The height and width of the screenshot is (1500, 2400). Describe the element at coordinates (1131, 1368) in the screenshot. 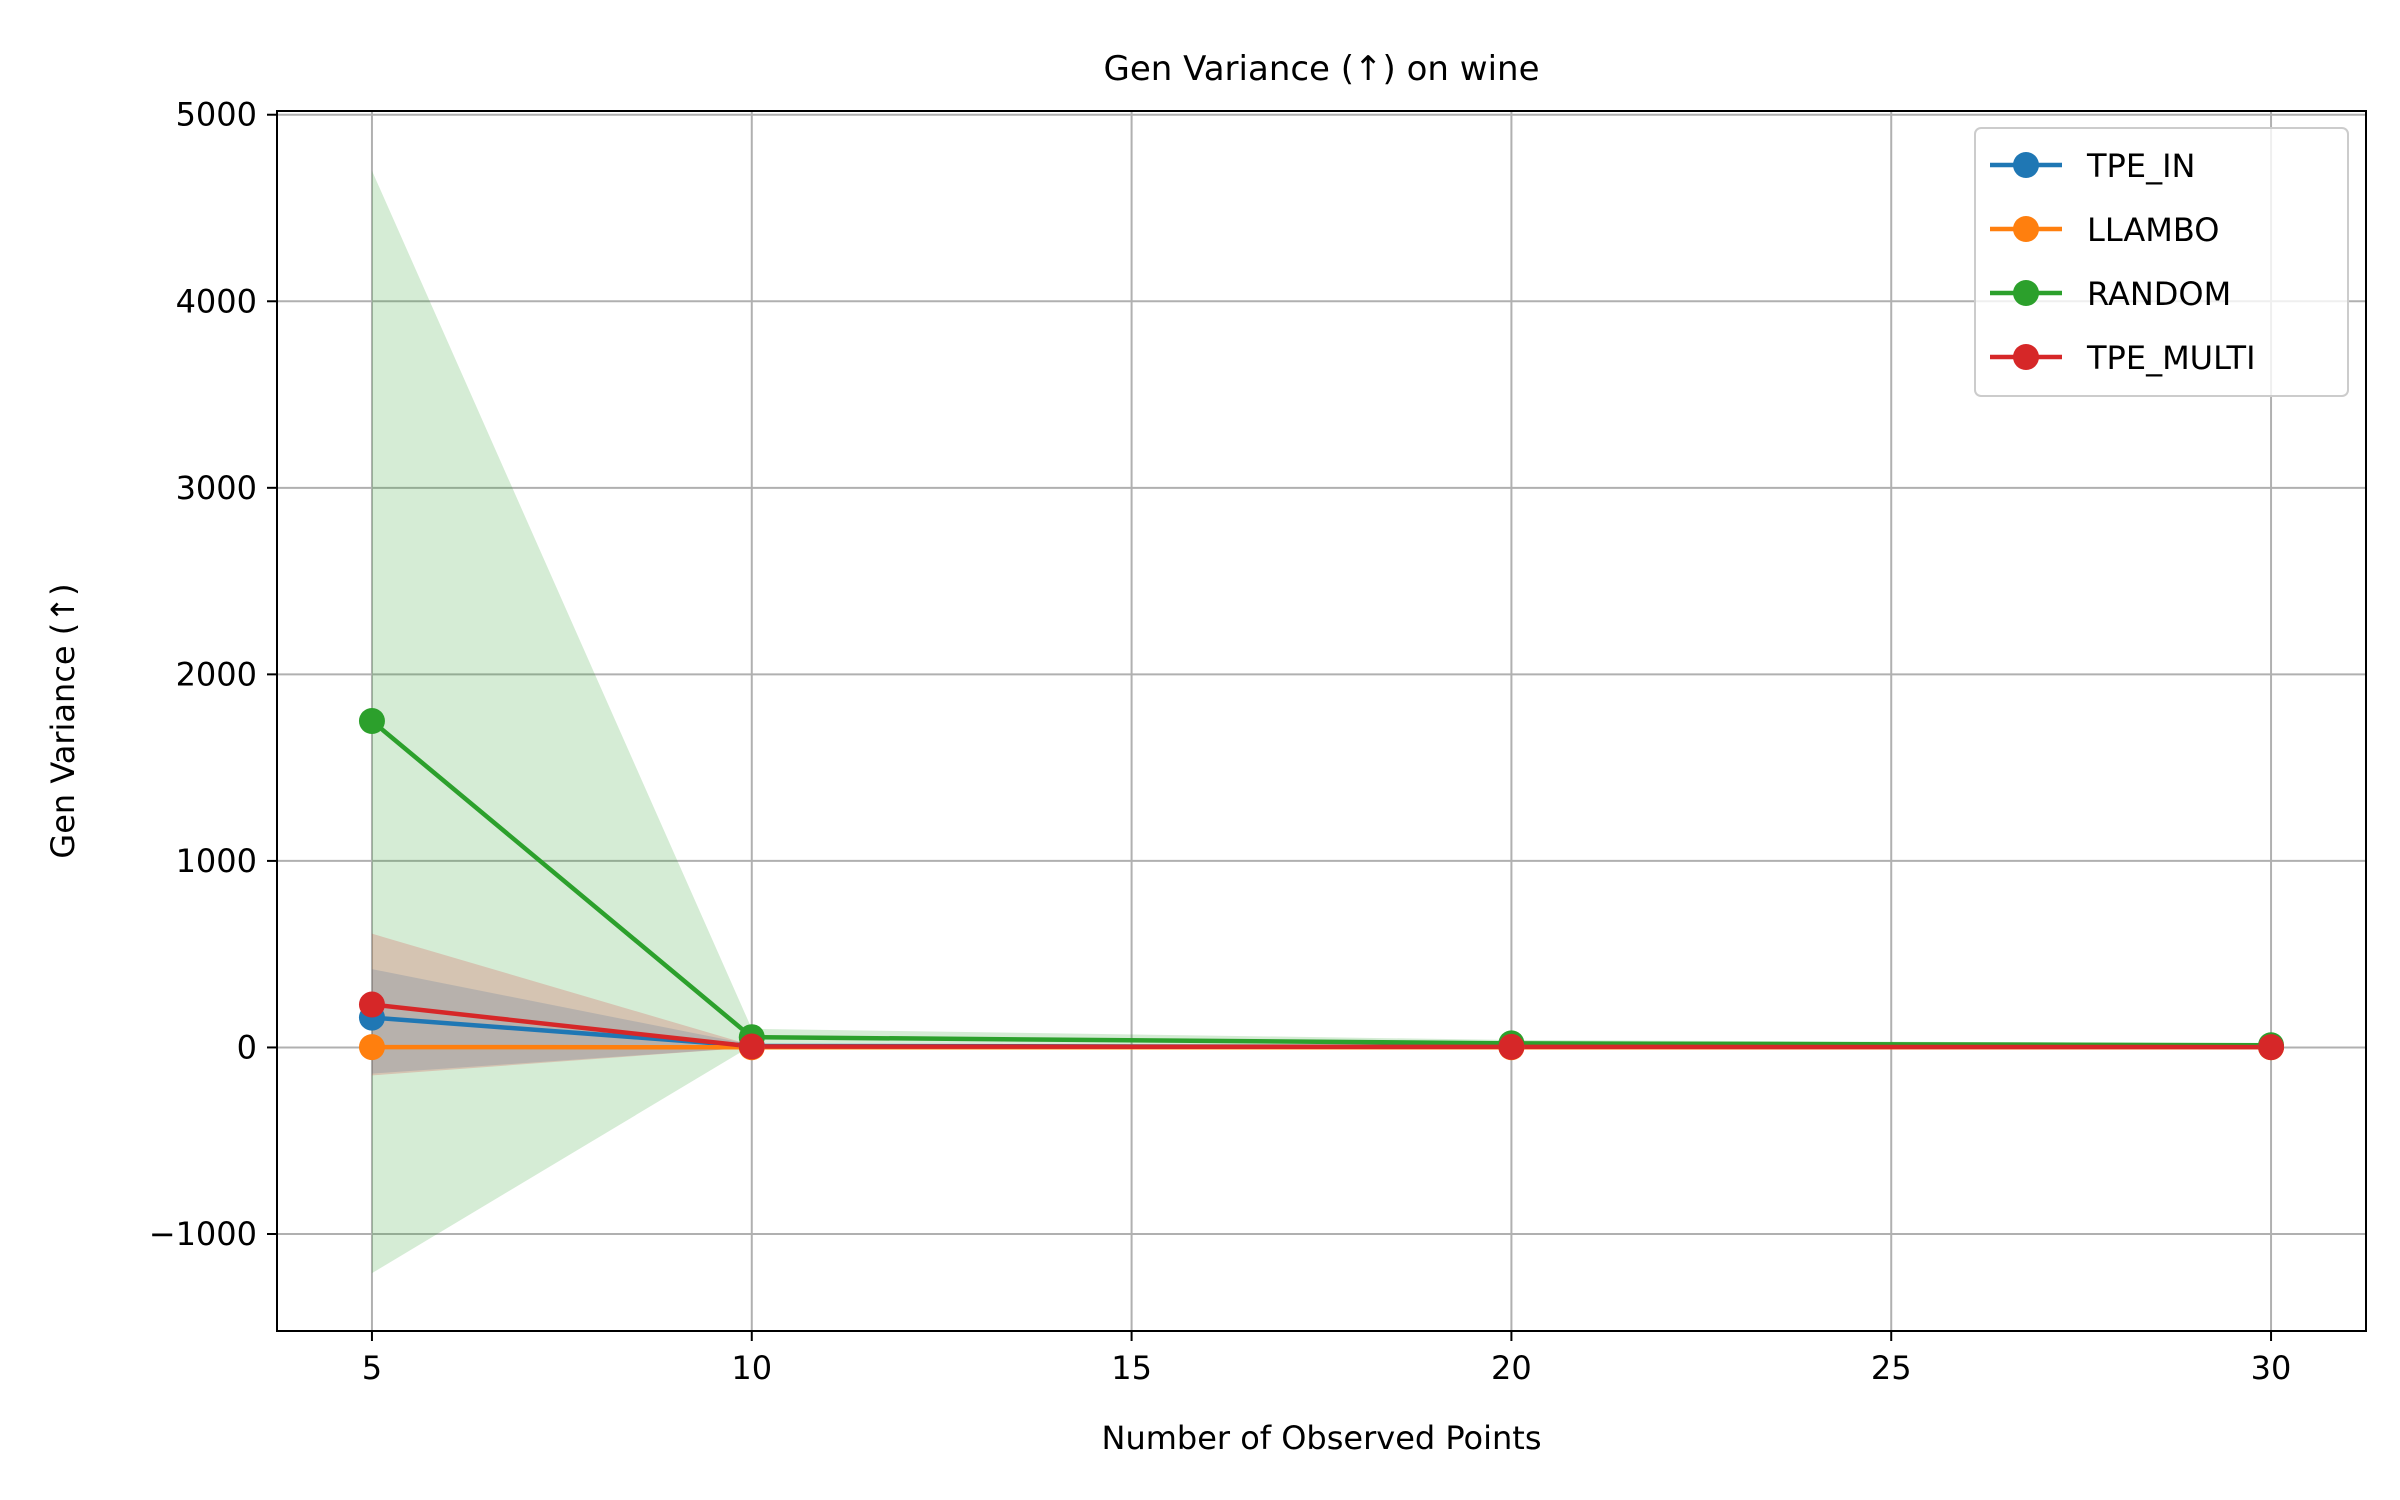

I see `x-tick-label: 15` at that location.